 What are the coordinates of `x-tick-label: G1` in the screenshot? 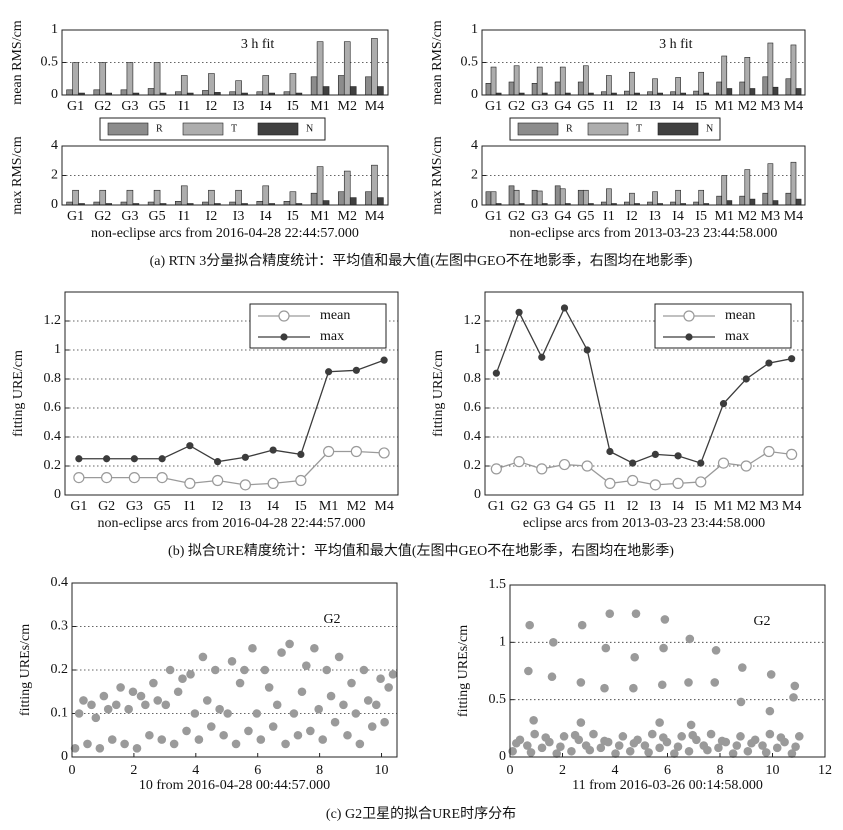 It's located at (75, 106).